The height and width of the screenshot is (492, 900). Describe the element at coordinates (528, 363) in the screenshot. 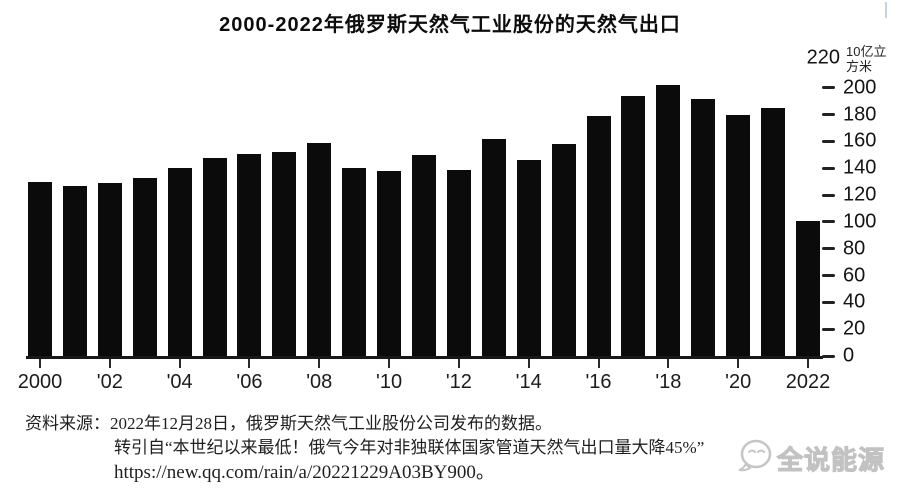

I see `x-tick-2014` at that location.